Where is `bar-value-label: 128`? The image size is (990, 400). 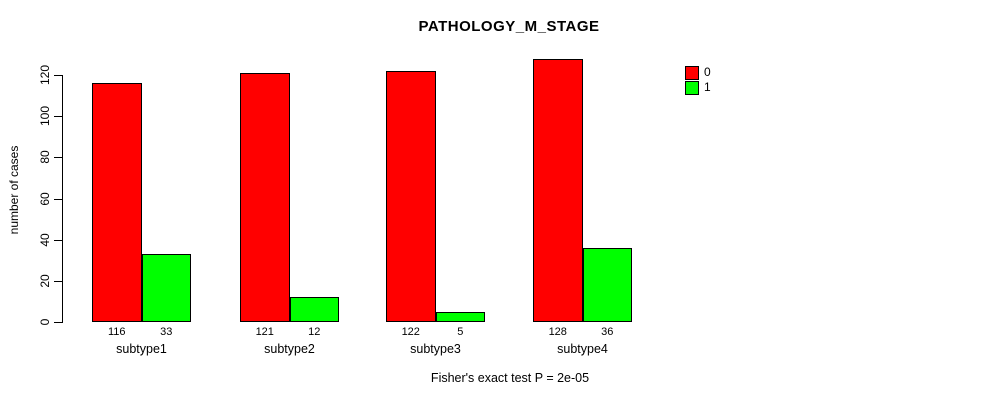
bar-value-label: 128 is located at coordinates (557, 332).